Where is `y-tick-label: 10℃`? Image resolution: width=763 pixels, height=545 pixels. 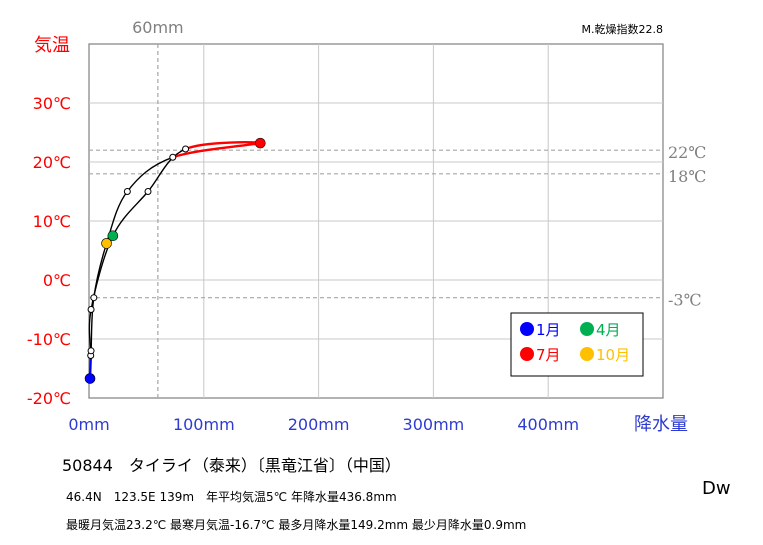
y-tick-label: 10℃ is located at coordinates (52, 221).